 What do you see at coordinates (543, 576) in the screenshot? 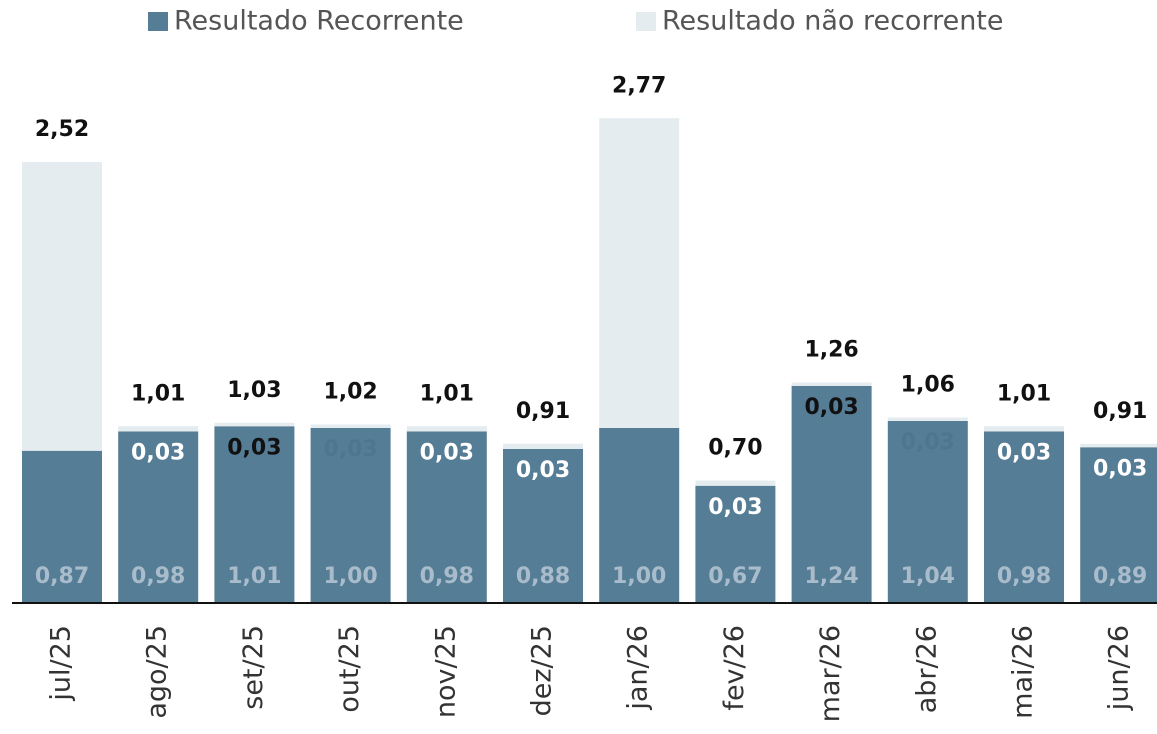
I see `value-label: 0,88` at bounding box center [543, 576].